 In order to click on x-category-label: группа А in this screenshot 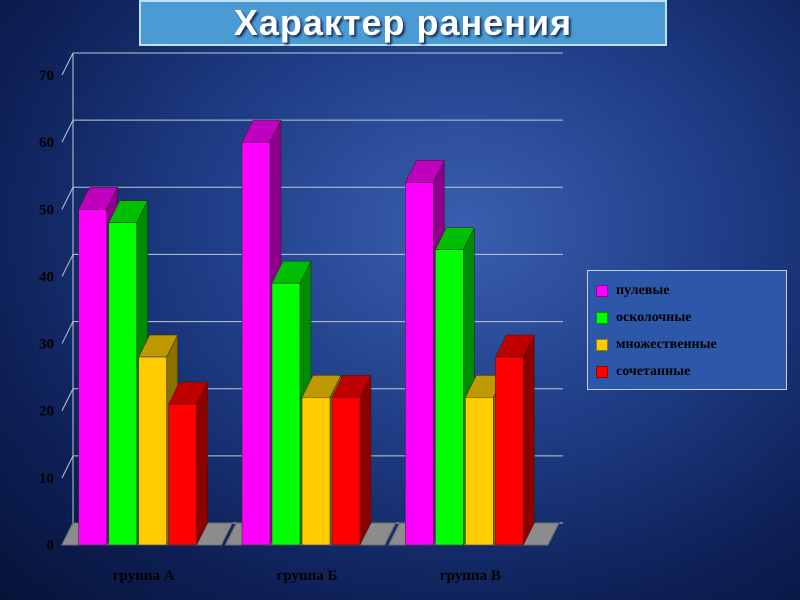, I will do `click(144, 576)`.